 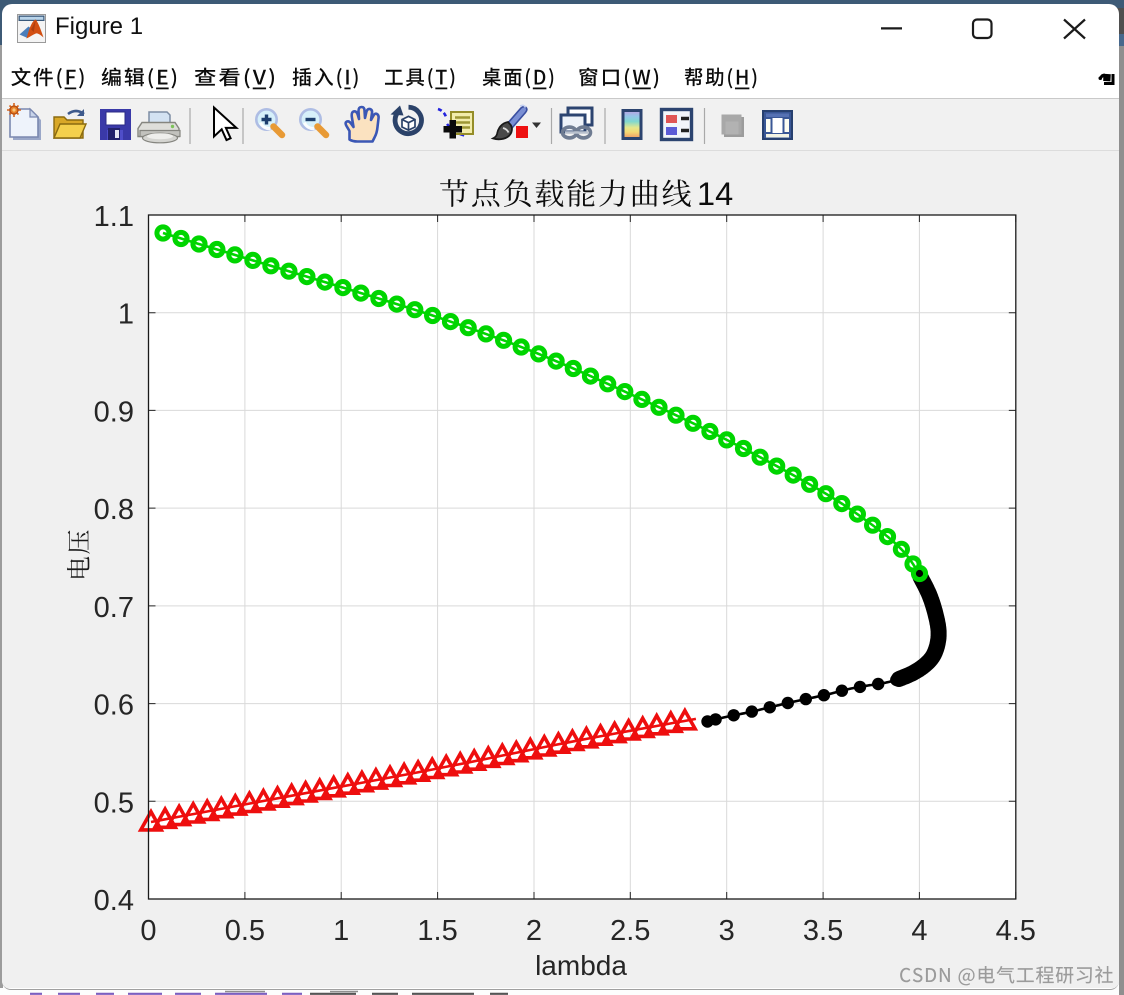 I want to click on svg-text: 4, so click(x=919, y=931).